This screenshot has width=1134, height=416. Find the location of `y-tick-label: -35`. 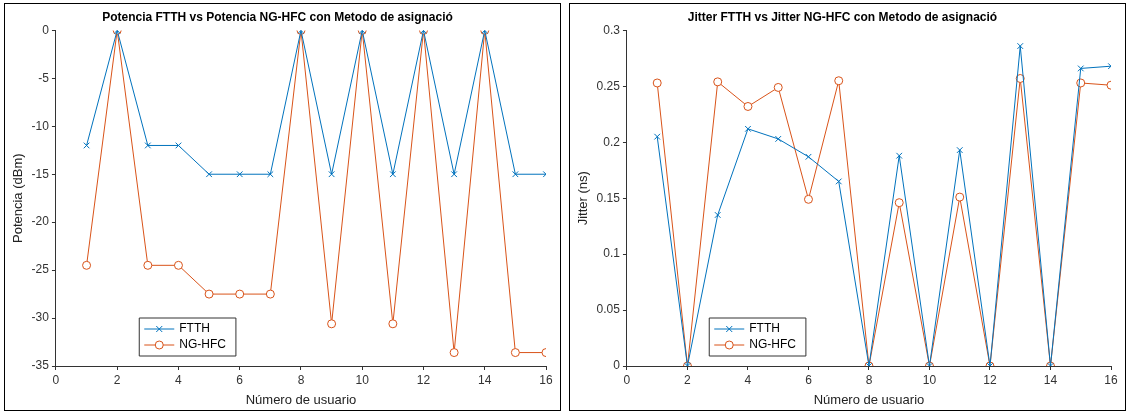

y-tick-label: -35 is located at coordinates (40, 365).